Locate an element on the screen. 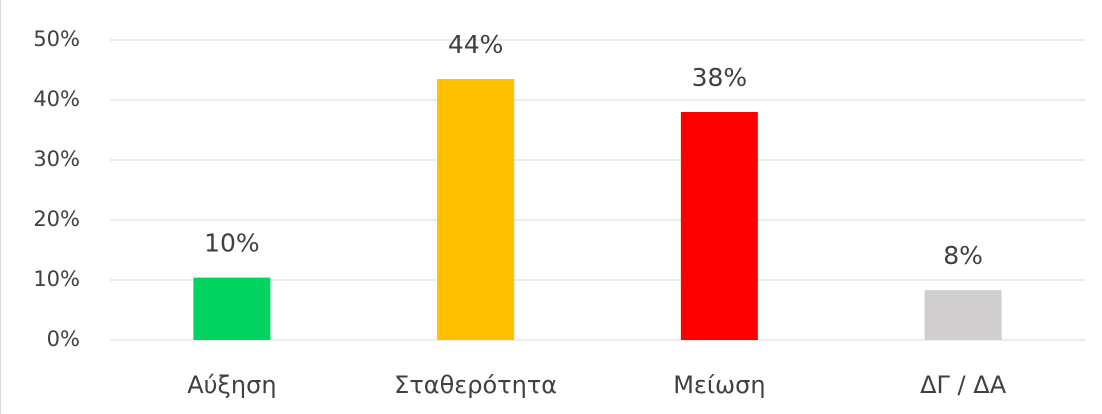 The height and width of the screenshot is (414, 1102). x-tick-label: Μείωση is located at coordinates (719, 385).